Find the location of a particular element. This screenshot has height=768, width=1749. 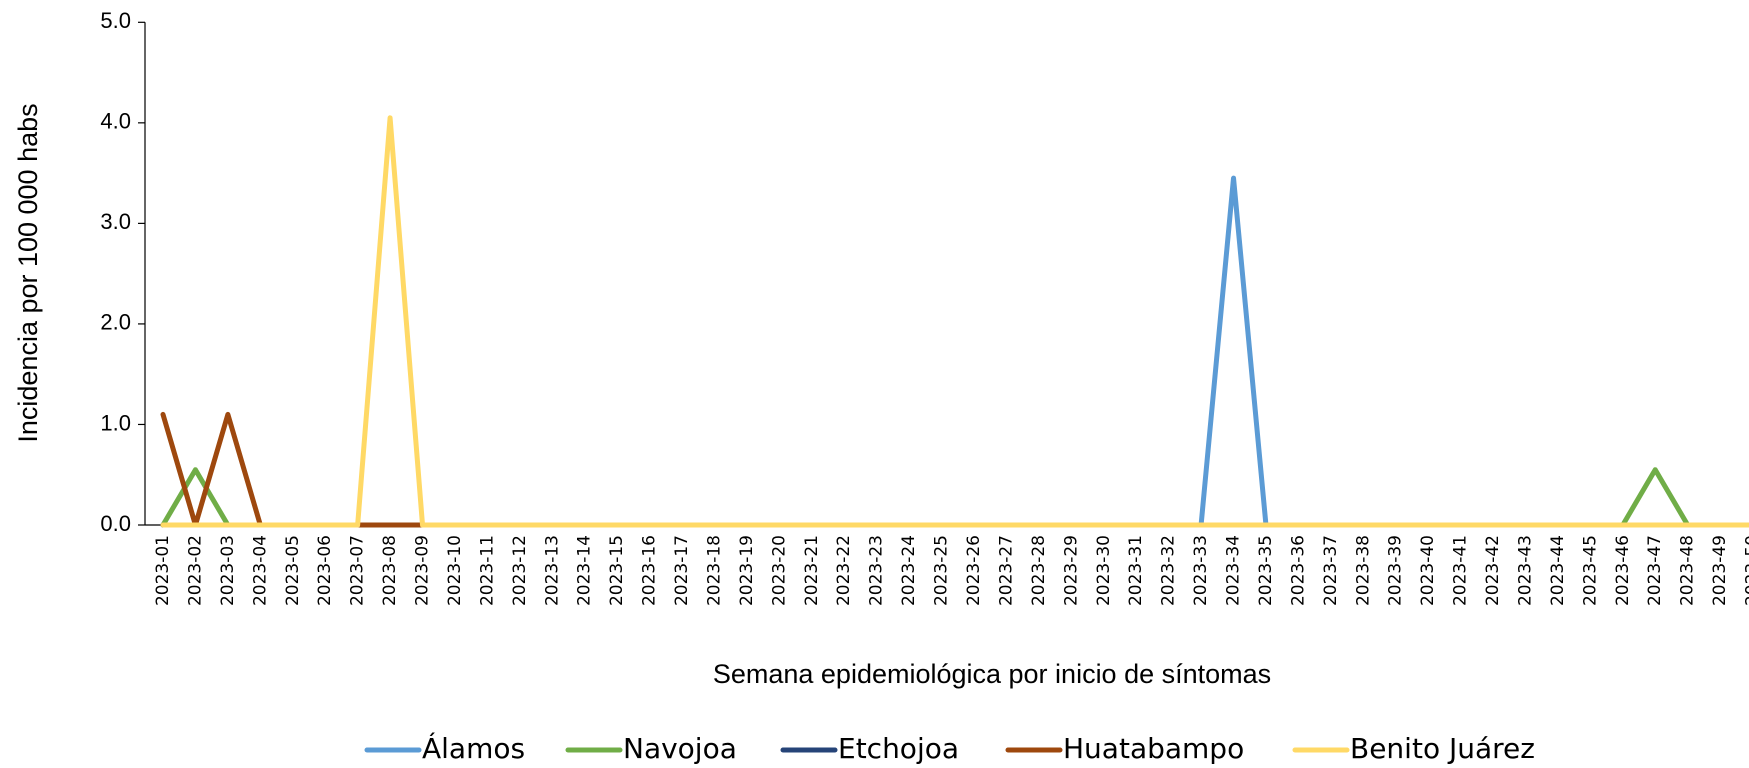

x-tick-label: 2023-26 is located at coordinates (974, 570).